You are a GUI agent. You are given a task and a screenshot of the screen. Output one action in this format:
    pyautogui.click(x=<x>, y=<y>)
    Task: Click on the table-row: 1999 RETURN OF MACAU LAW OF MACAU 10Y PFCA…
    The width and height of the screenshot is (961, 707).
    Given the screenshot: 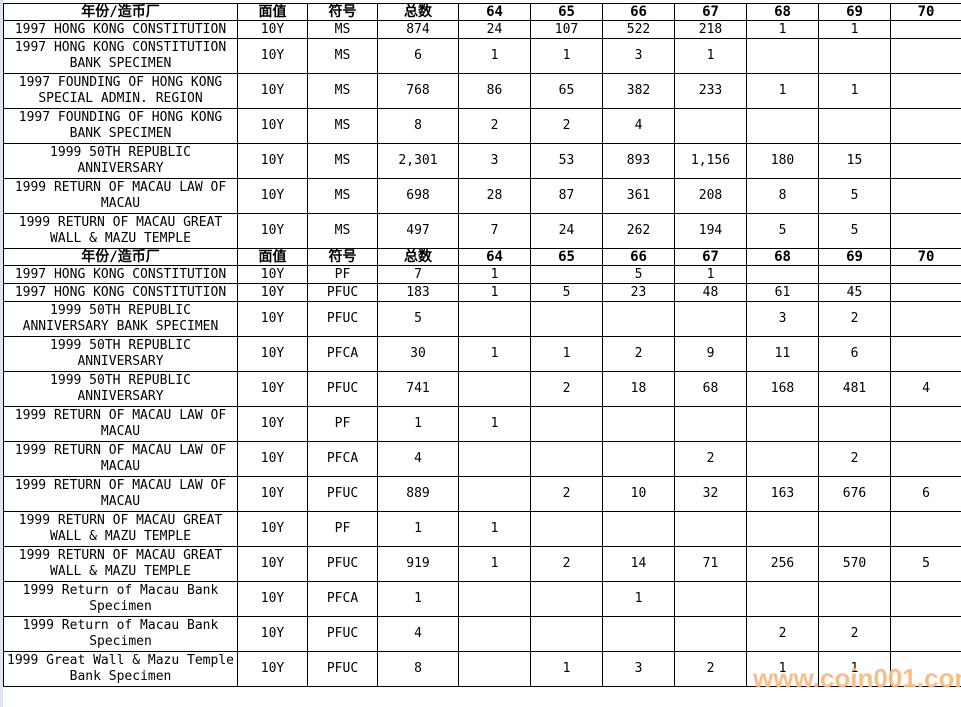 What is the action you would take?
    pyautogui.click(x=482, y=459)
    